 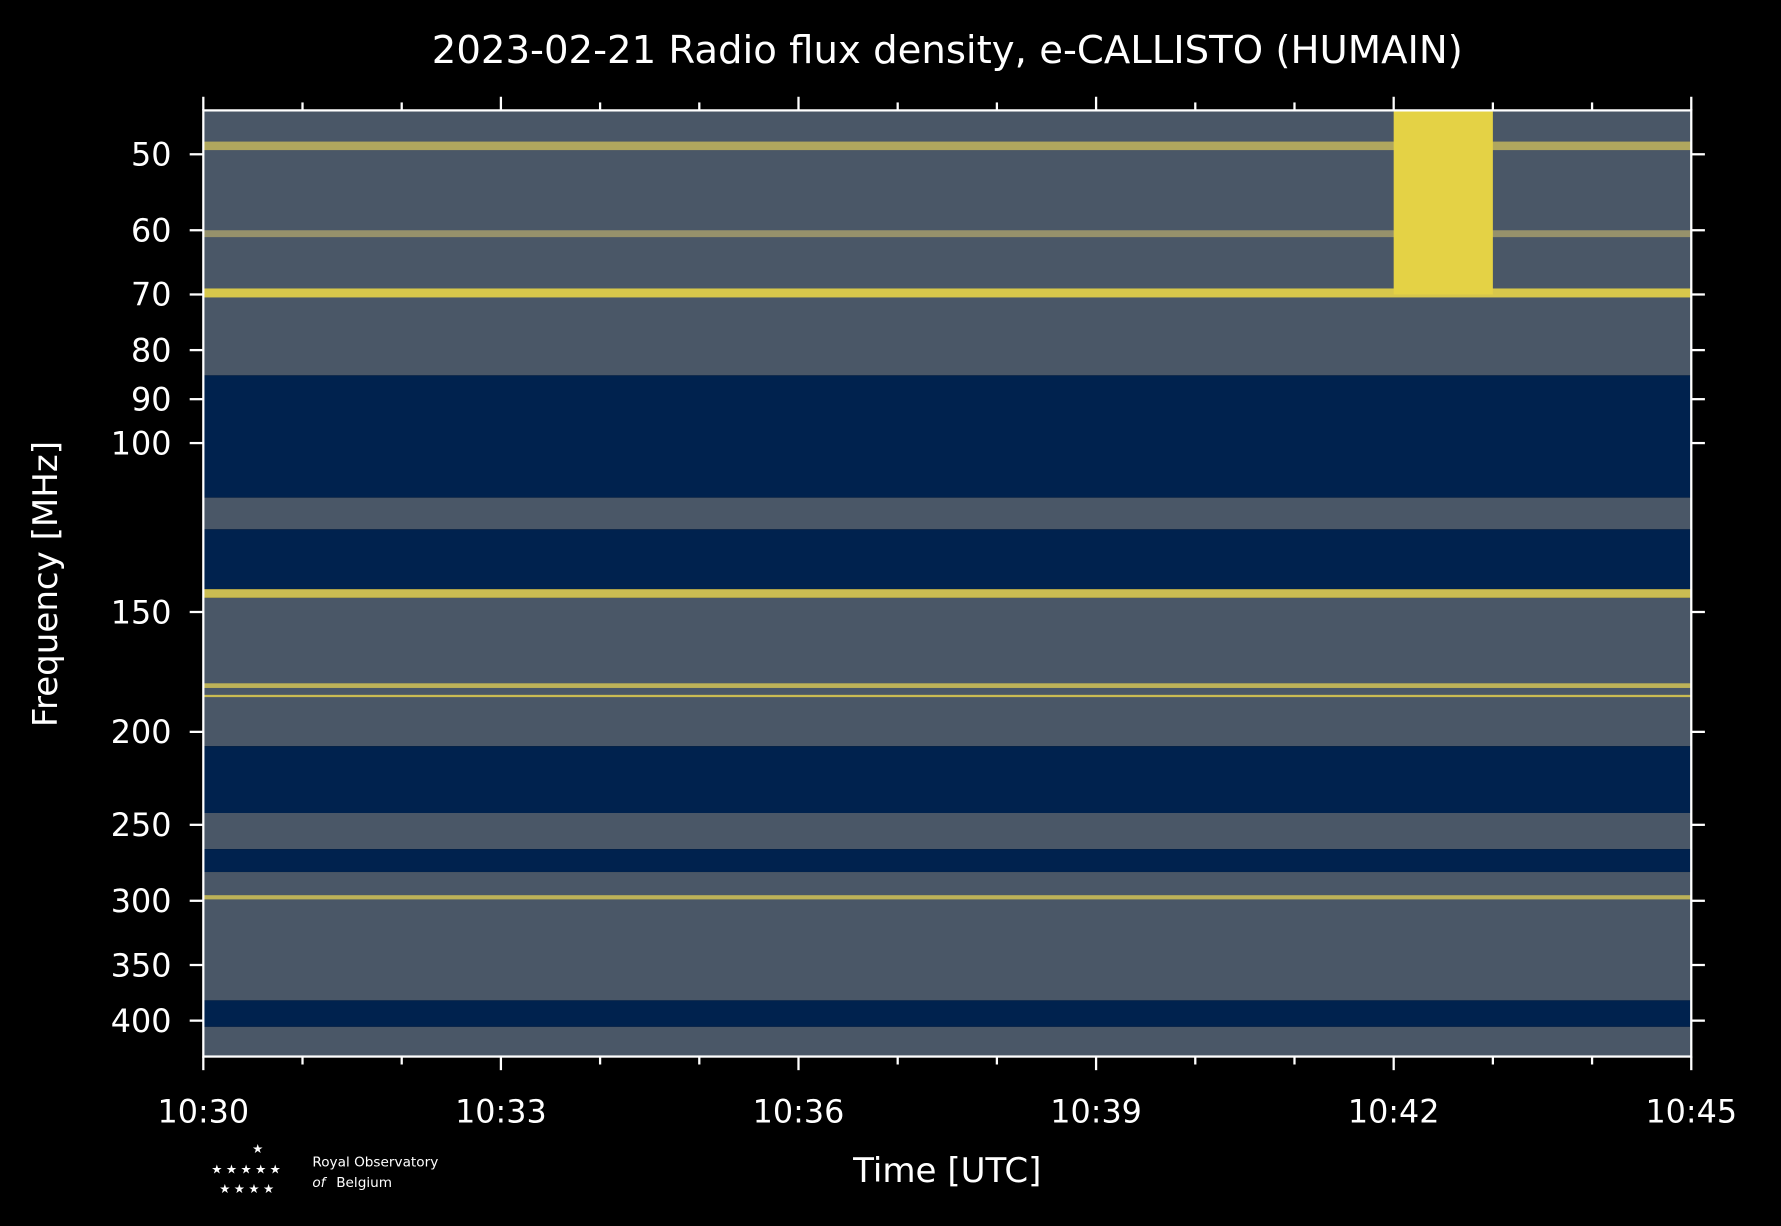 I want to click on logo-stars: ★★★★★, so click(x=247, y=1169).